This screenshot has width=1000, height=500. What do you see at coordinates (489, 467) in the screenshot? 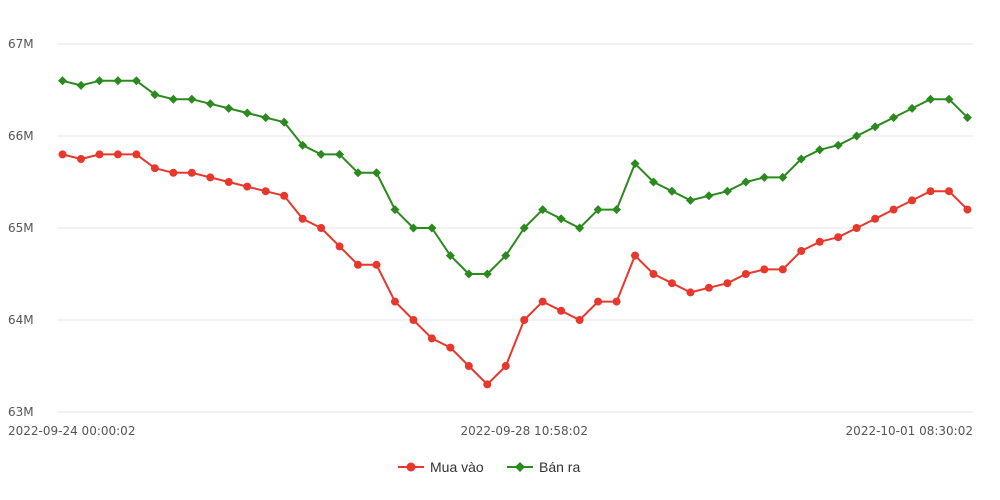
I see `legend: Mua vào Bán ra` at bounding box center [489, 467].